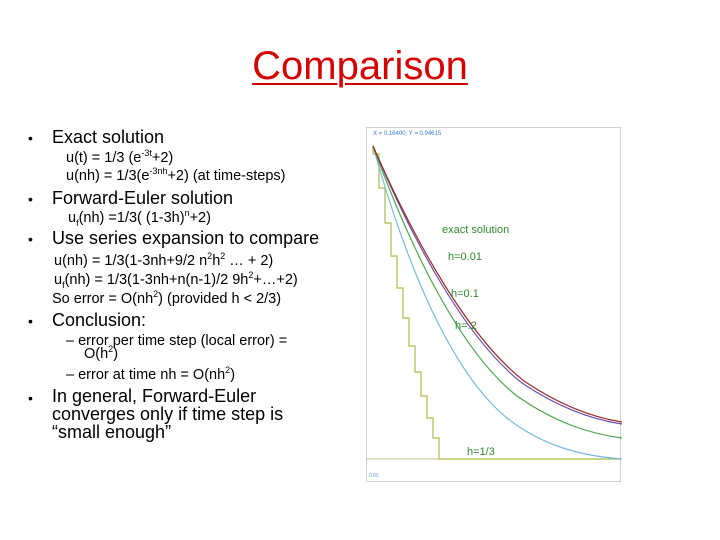 The height and width of the screenshot is (540, 720). What do you see at coordinates (465, 257) in the screenshot?
I see `label-h-0-01: h=0.01` at bounding box center [465, 257].